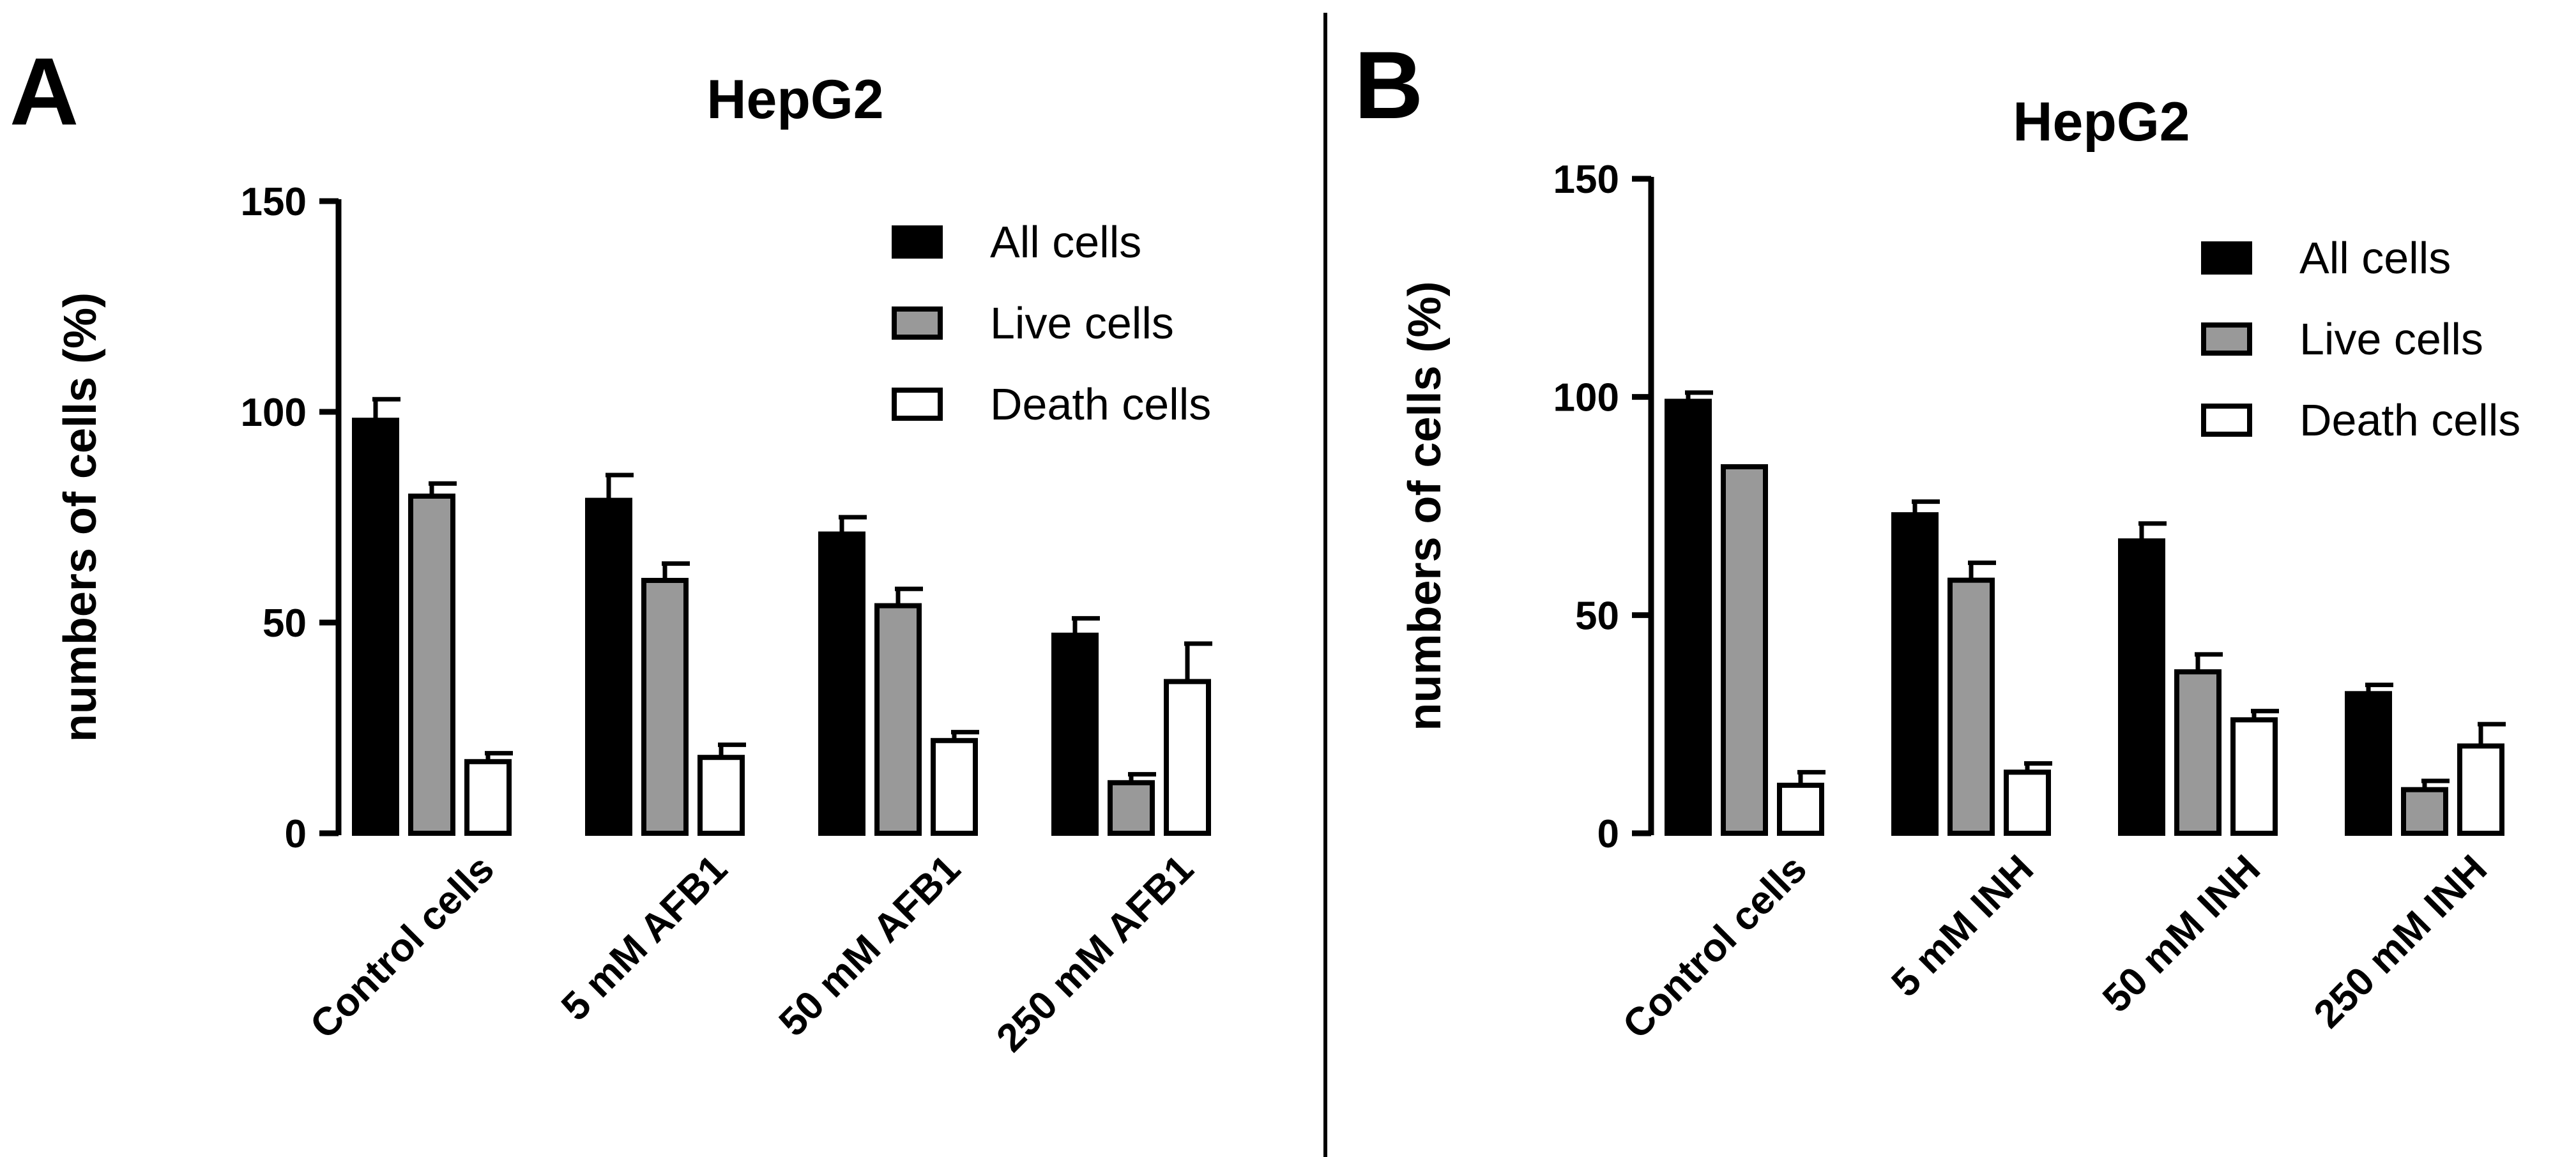  What do you see at coordinates (44, 91) in the screenshot?
I see `panel-letter: A` at bounding box center [44, 91].